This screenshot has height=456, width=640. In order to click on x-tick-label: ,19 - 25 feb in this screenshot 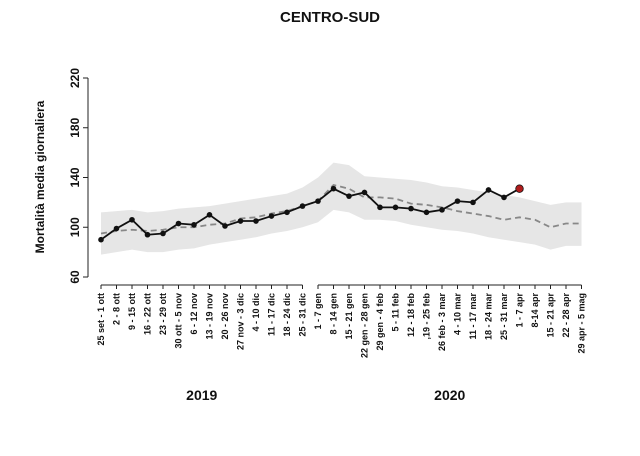, I will do `click(427, 316)`.